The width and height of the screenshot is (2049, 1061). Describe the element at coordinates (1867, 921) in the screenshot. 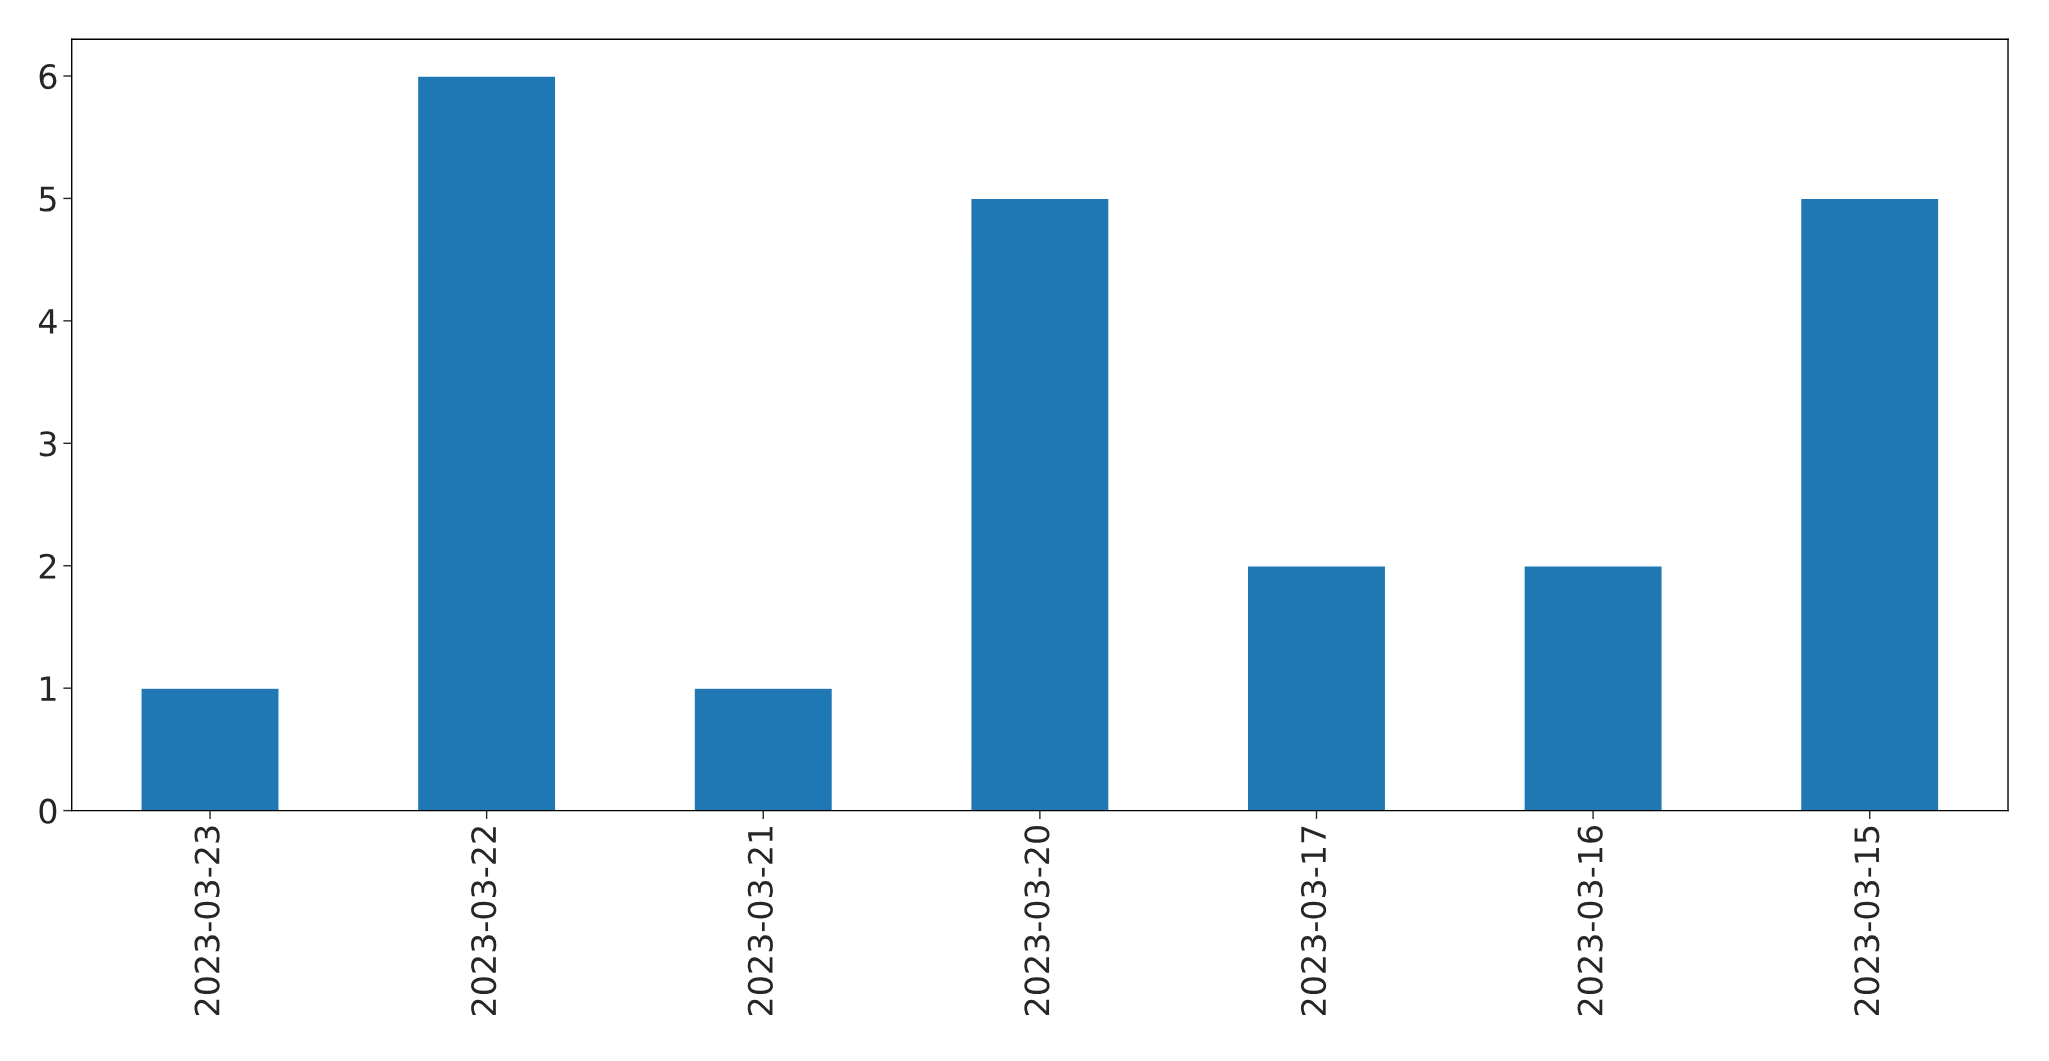

I see `x-tick-label: 2023-03-15` at that location.